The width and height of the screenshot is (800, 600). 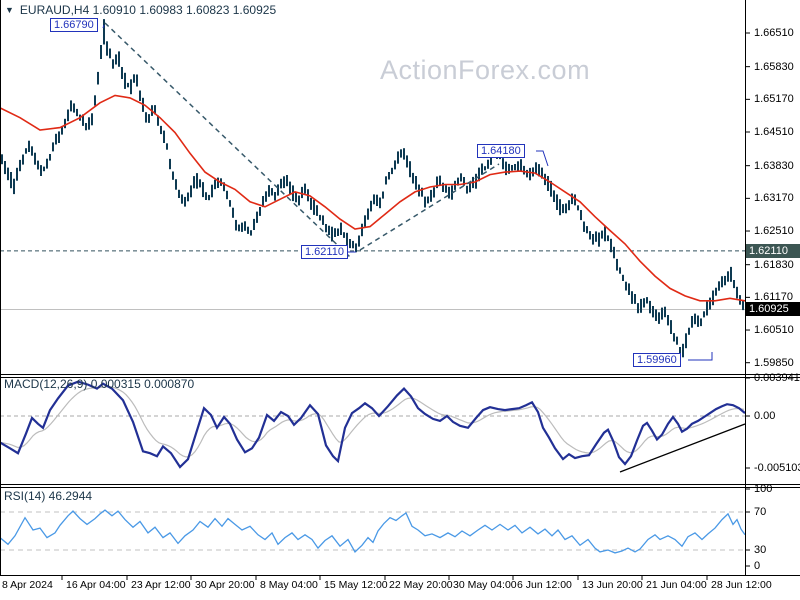 What do you see at coordinates (741, 585) in the screenshot?
I see `x-axis-label: 28 Jun 12:00` at bounding box center [741, 585].